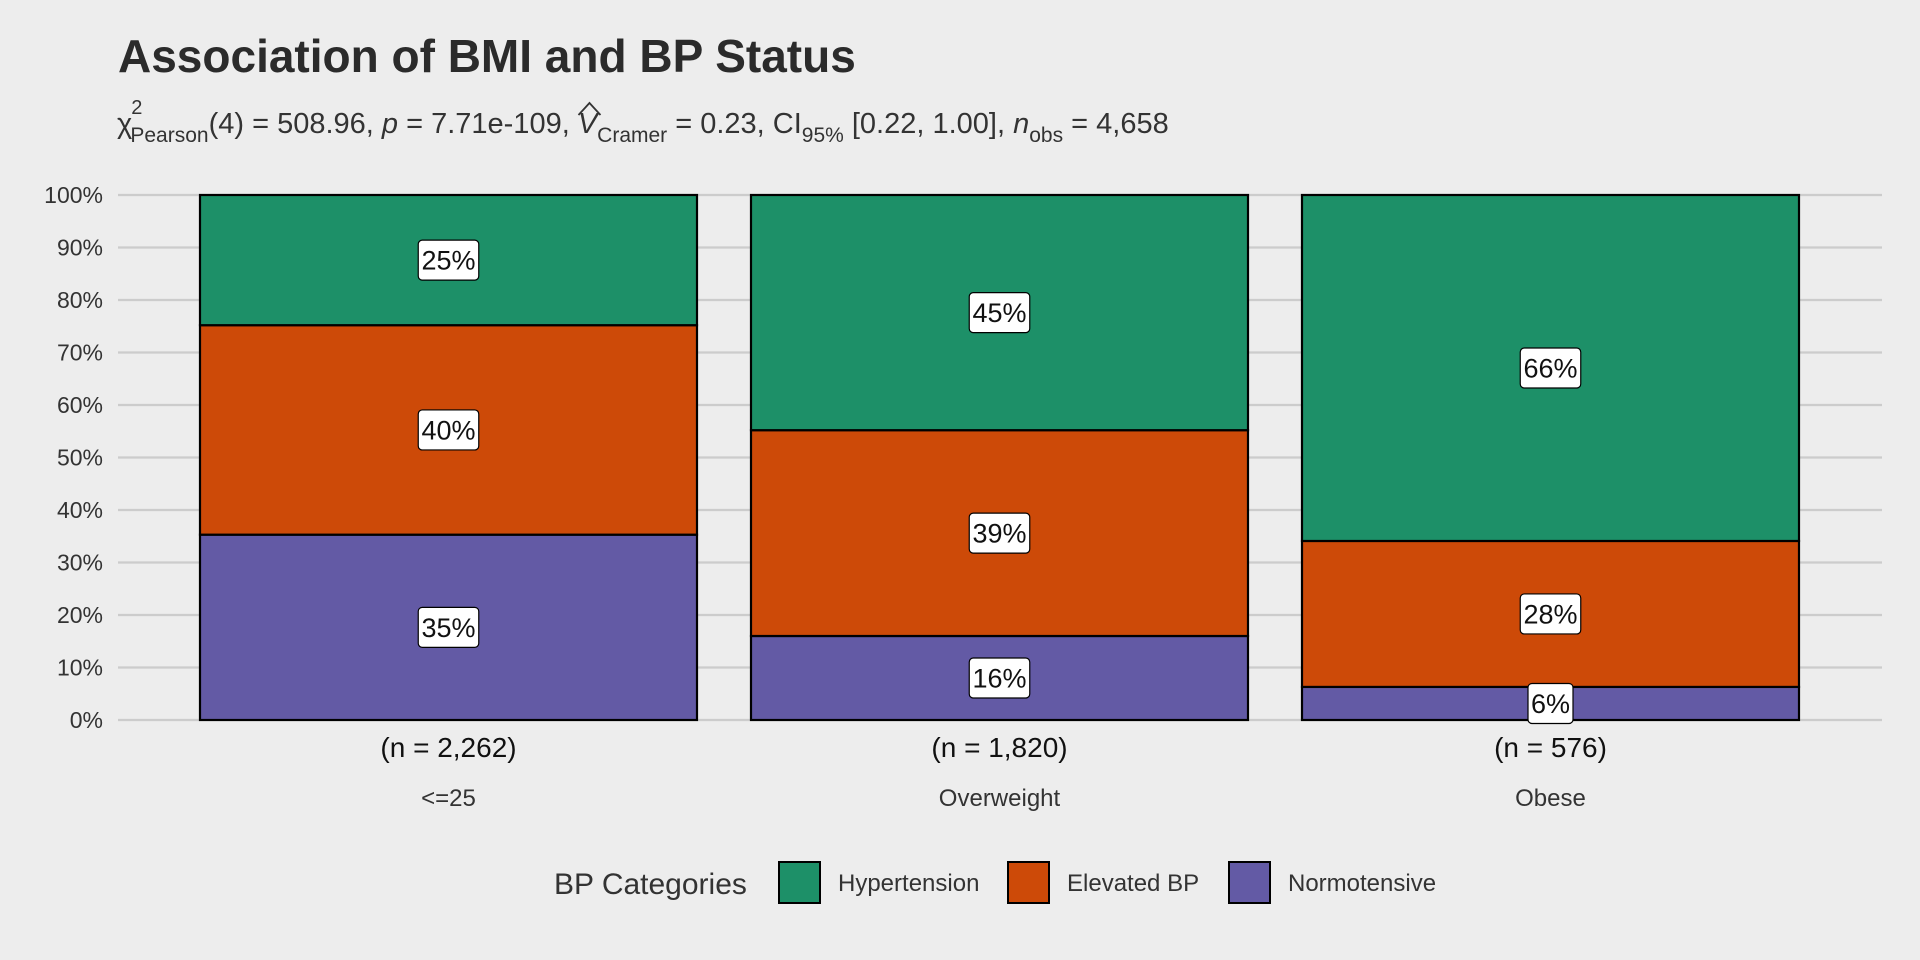 This screenshot has height=960, width=1920. I want to click on data-label: 35%, so click(448, 627).